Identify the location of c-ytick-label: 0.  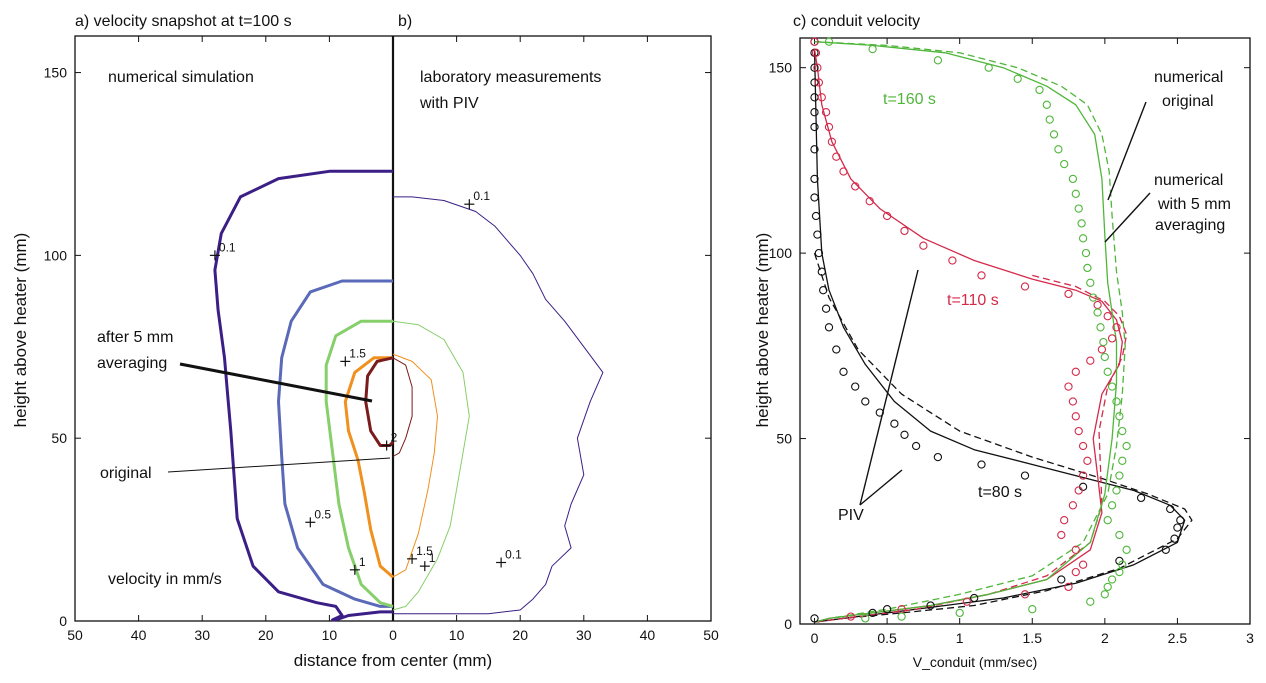
(788, 624).